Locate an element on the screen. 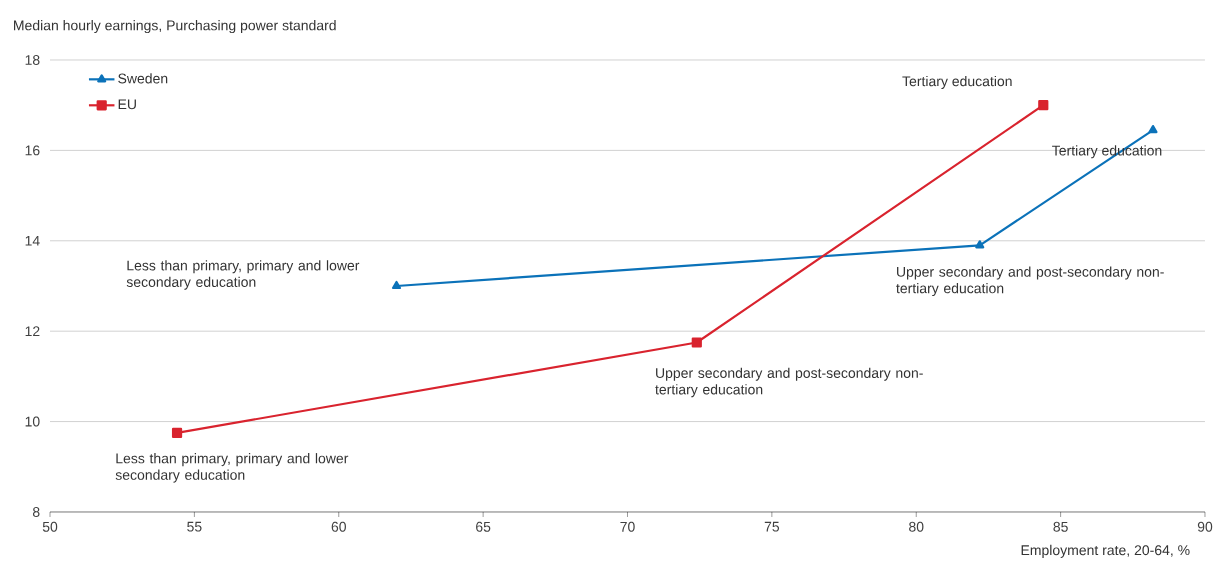 Image resolution: width=1217 pixels, height=575 pixels. x-tick-label: 60 is located at coordinates (338, 526).